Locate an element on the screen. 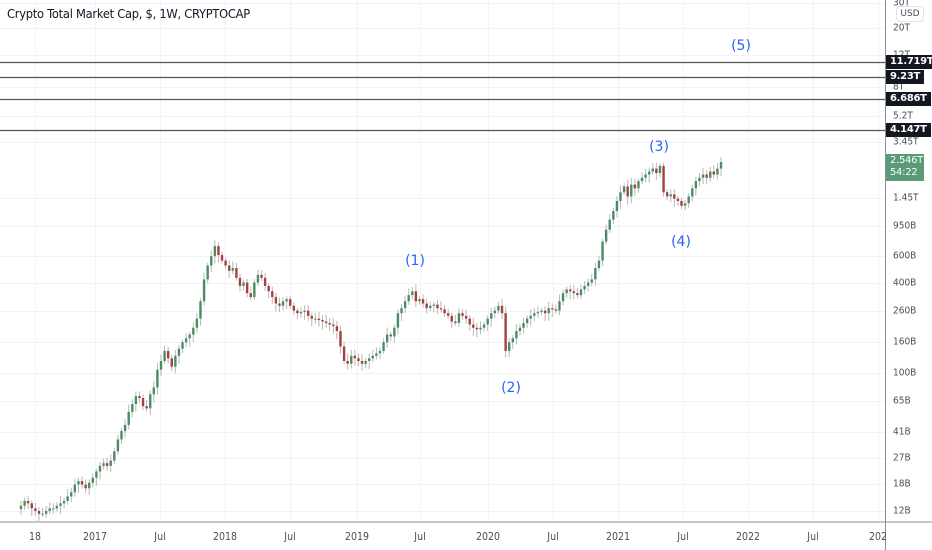  time-axis-label: 2022 is located at coordinates (748, 537).